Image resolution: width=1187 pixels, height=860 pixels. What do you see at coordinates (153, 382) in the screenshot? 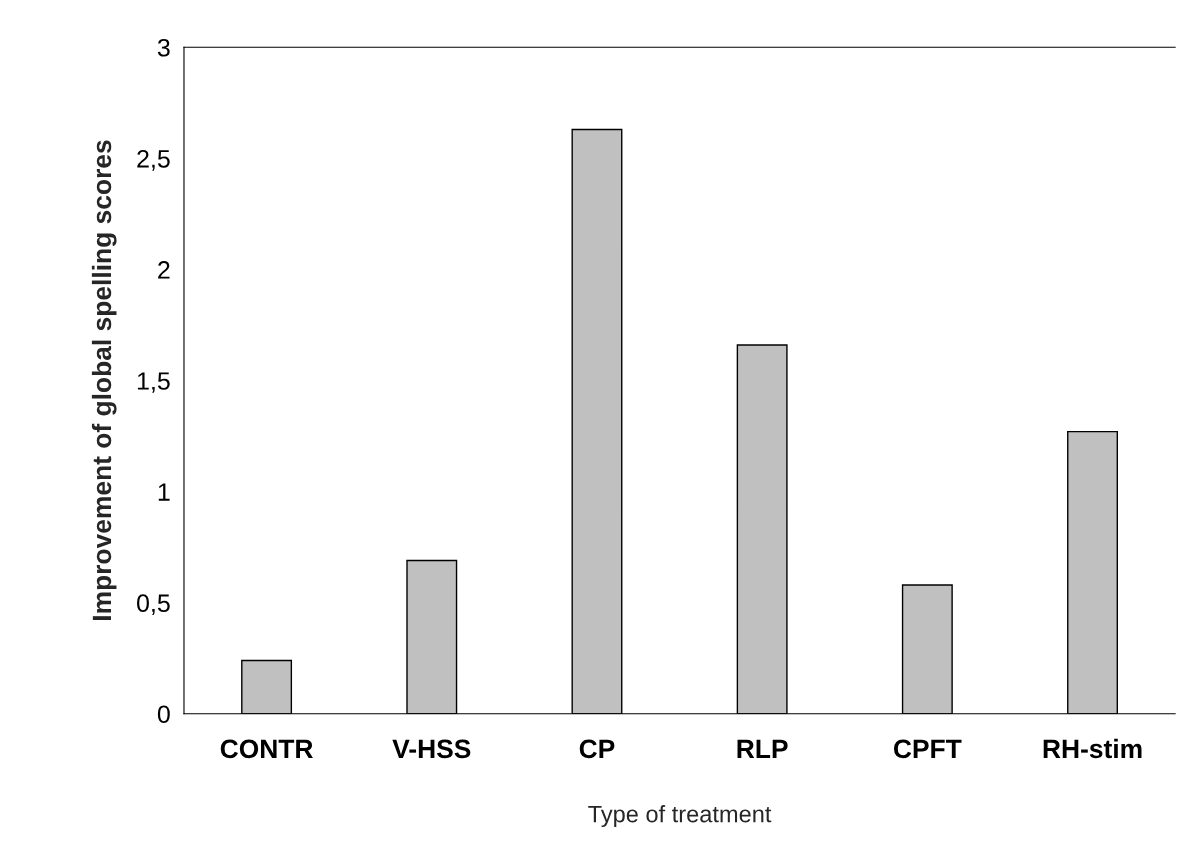
I see `y-tick-label: 1,5` at bounding box center [153, 382].